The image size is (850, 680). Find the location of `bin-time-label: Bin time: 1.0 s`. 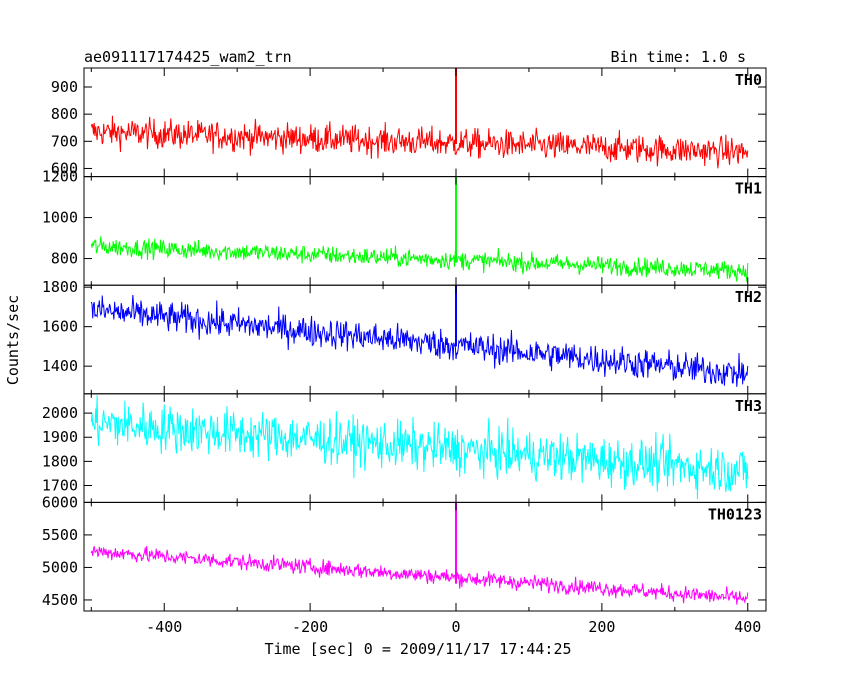

bin-time-label: Bin time: 1.0 s is located at coordinates (678, 57).